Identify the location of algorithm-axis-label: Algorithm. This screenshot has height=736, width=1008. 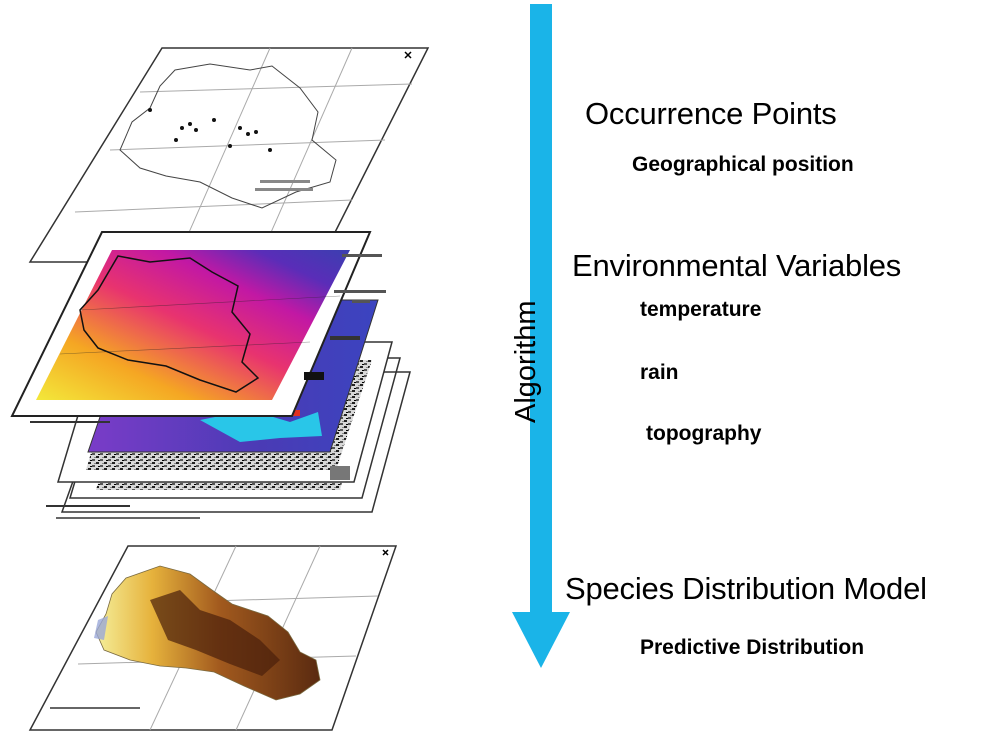
(526, 362).